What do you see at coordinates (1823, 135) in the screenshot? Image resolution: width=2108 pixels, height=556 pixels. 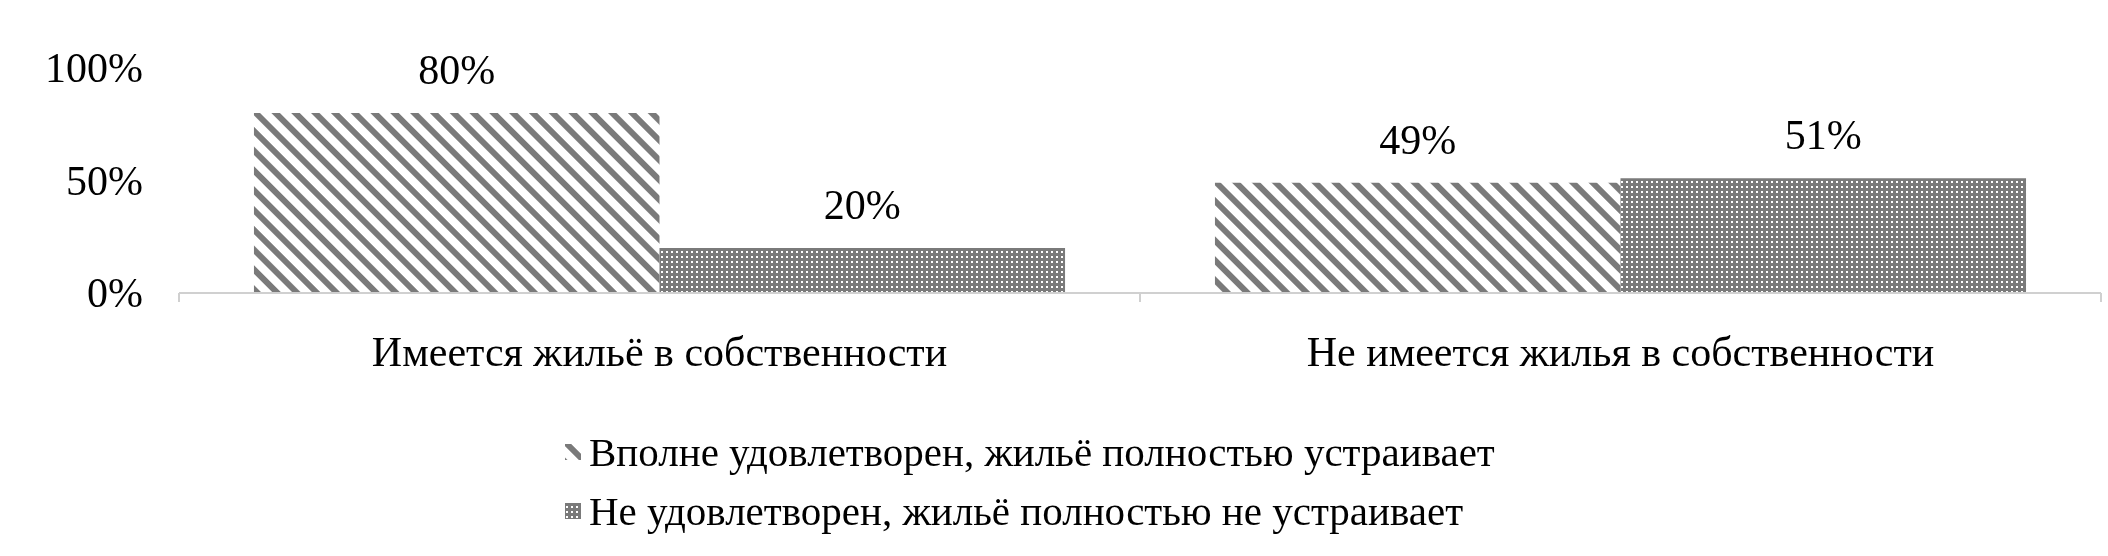 I see `data-label: 51%` at bounding box center [1823, 135].